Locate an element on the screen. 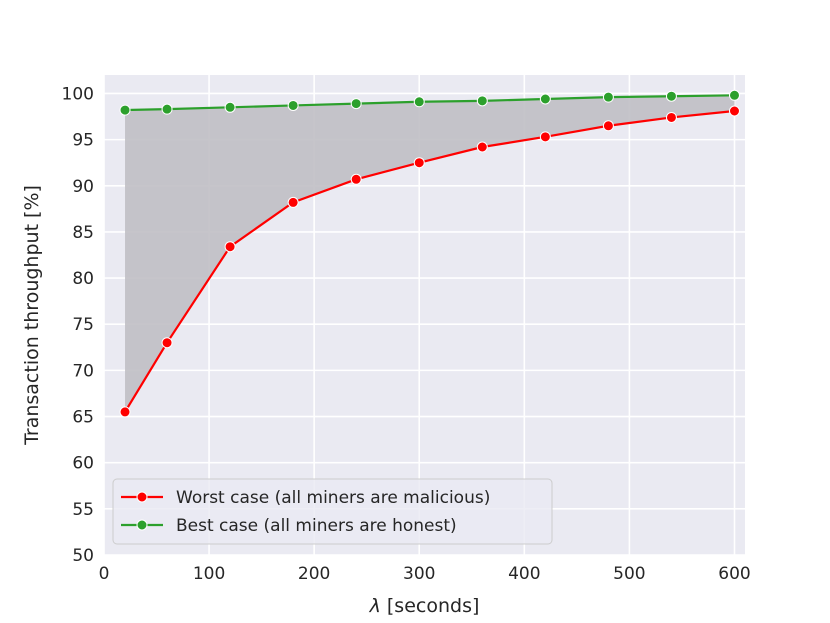  x-tick-label: 400 is located at coordinates (524, 574).